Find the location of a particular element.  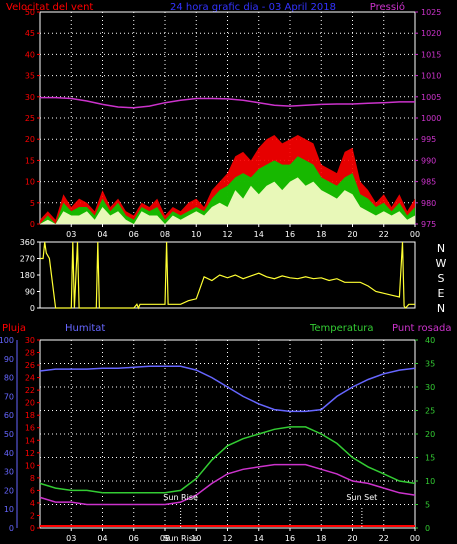

temperature-axis-ticks: 0 5 10 15 20 25 30 35 40 is located at coordinates (425, 434).